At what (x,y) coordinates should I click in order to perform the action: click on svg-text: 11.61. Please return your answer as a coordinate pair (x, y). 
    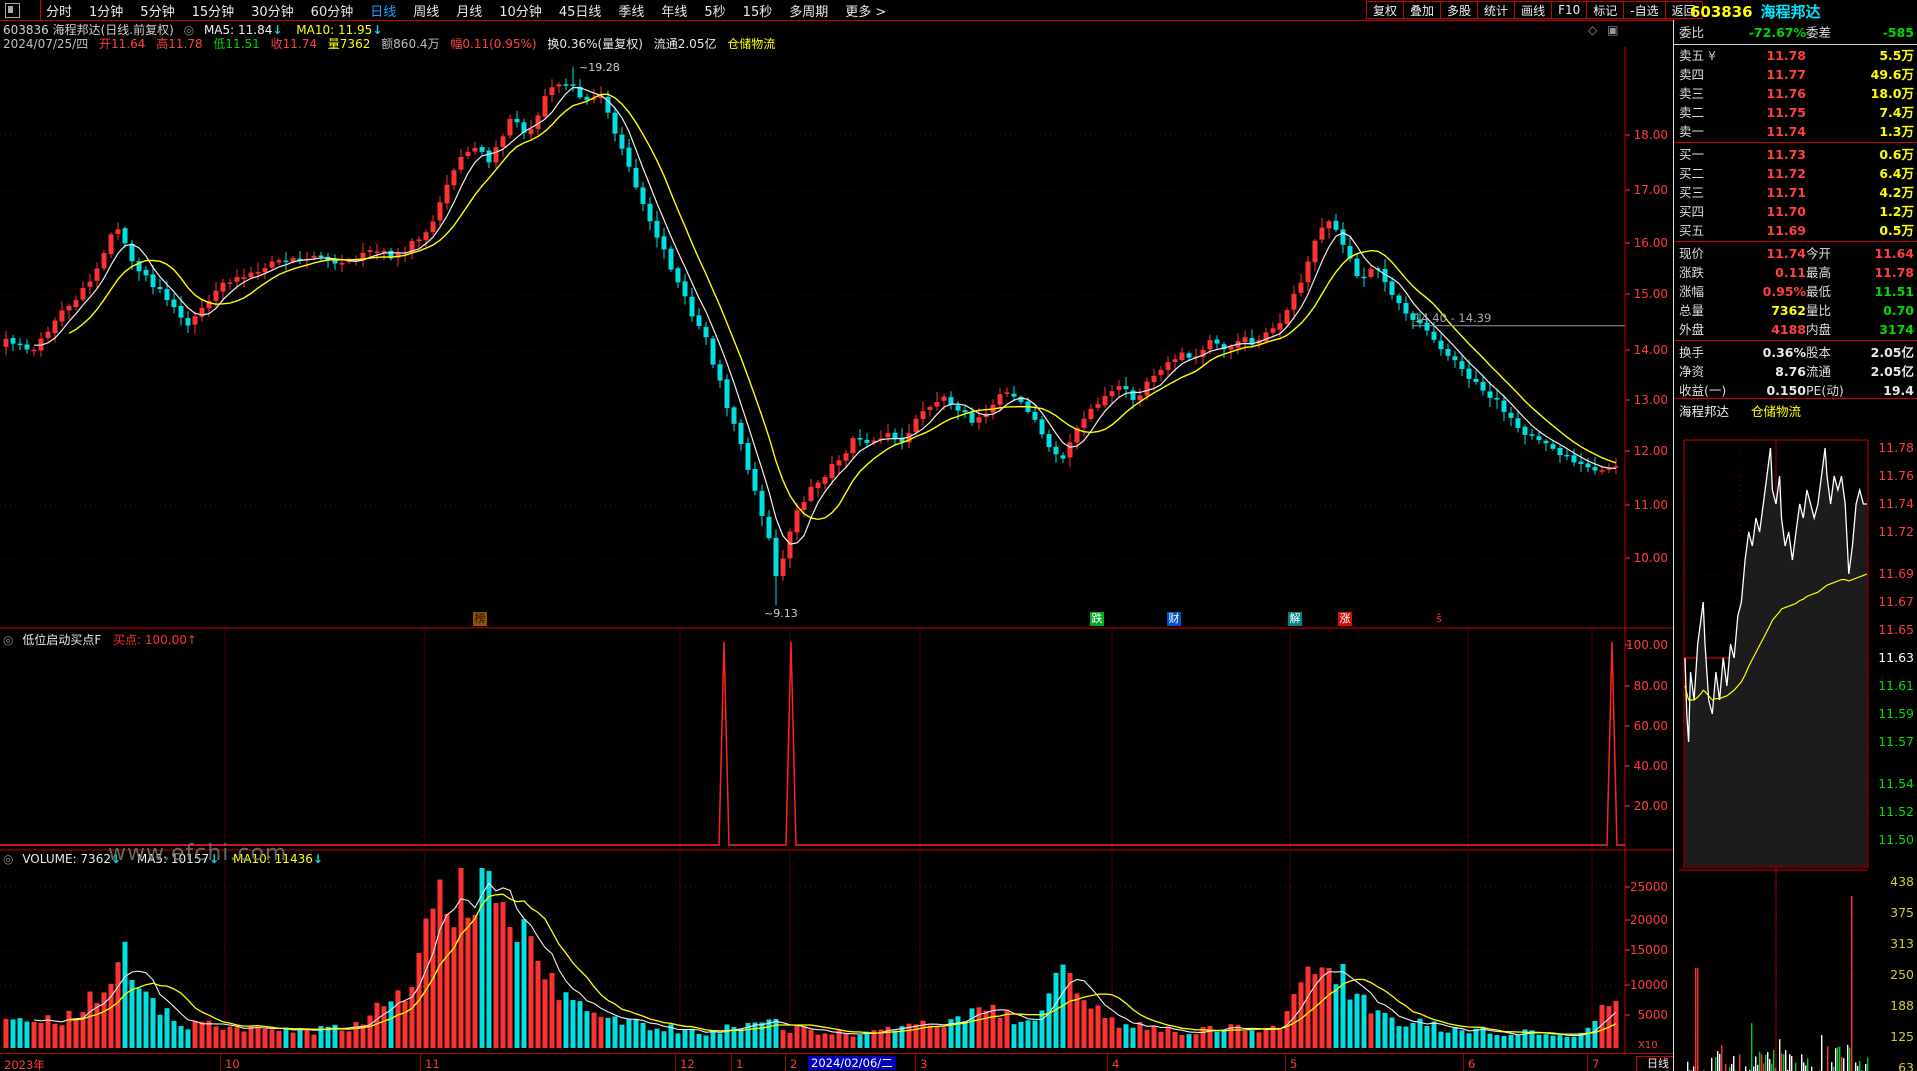
    Looking at the image, I should click on (1896, 685).